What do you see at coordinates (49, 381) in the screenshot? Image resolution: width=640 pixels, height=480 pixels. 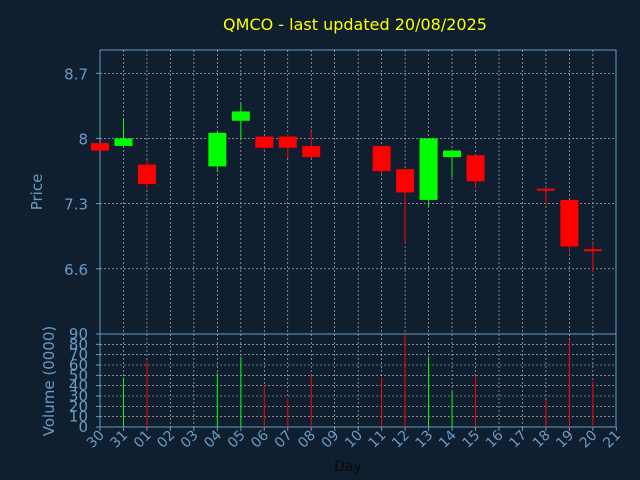 I see `volume-axis-label: Volume (0000)` at bounding box center [49, 381].